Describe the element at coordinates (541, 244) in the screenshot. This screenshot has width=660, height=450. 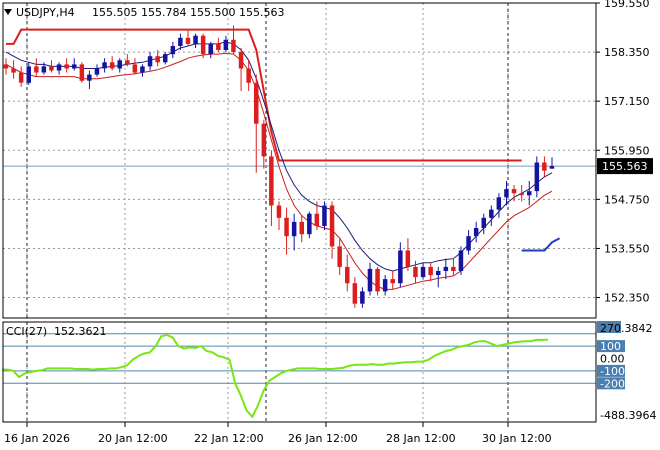
I see `upper-envelope-line` at that location.